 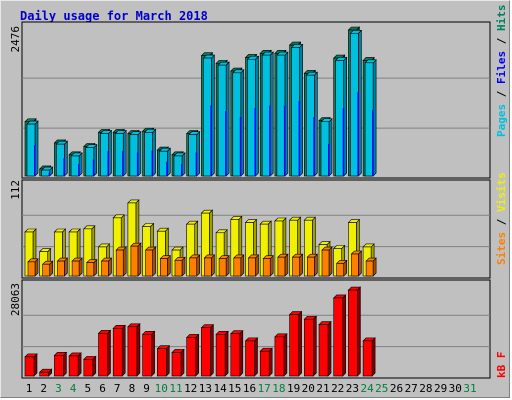 What do you see at coordinates (220, 388) in the screenshot?
I see `x-tick-label: 14` at bounding box center [220, 388].